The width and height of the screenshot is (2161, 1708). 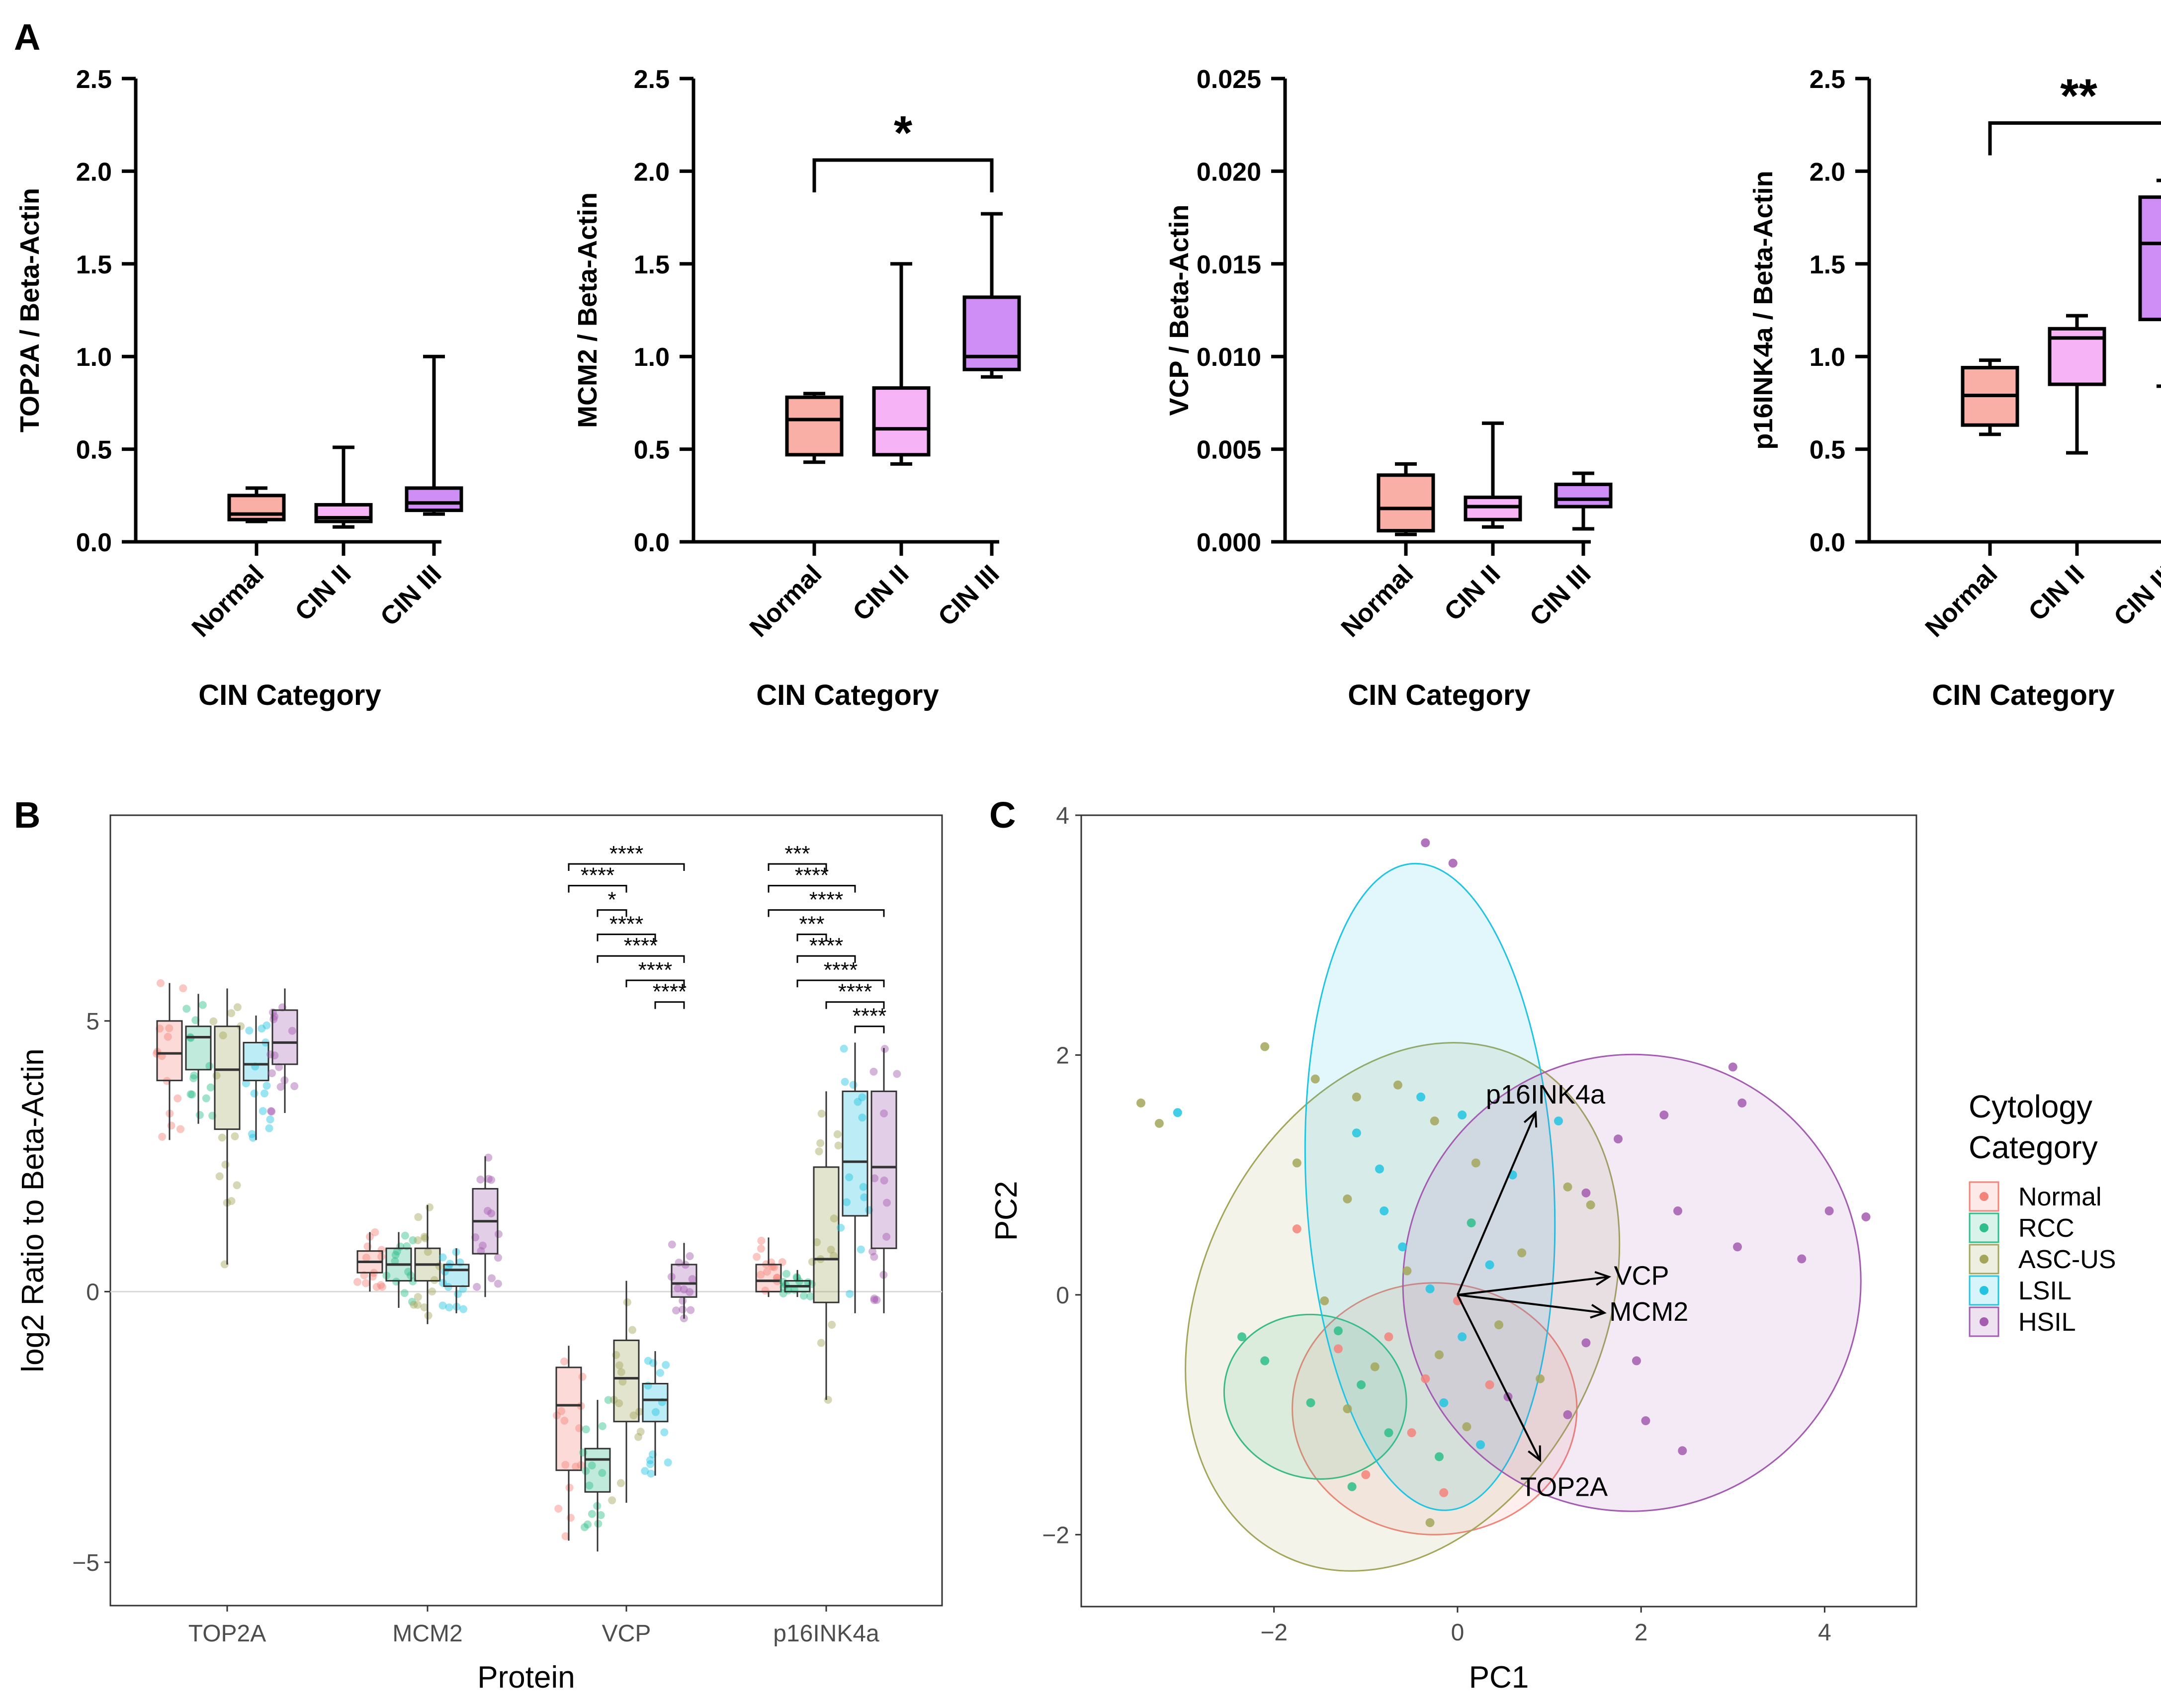 I want to click on loading-label-top2a: TOP2A, so click(x=1564, y=1487).